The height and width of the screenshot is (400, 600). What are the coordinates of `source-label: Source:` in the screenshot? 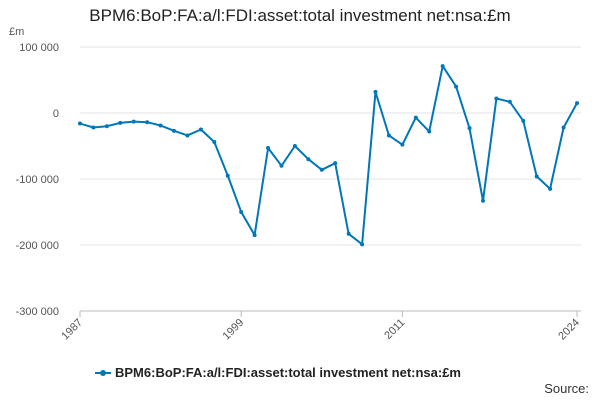 It's located at (566, 388).